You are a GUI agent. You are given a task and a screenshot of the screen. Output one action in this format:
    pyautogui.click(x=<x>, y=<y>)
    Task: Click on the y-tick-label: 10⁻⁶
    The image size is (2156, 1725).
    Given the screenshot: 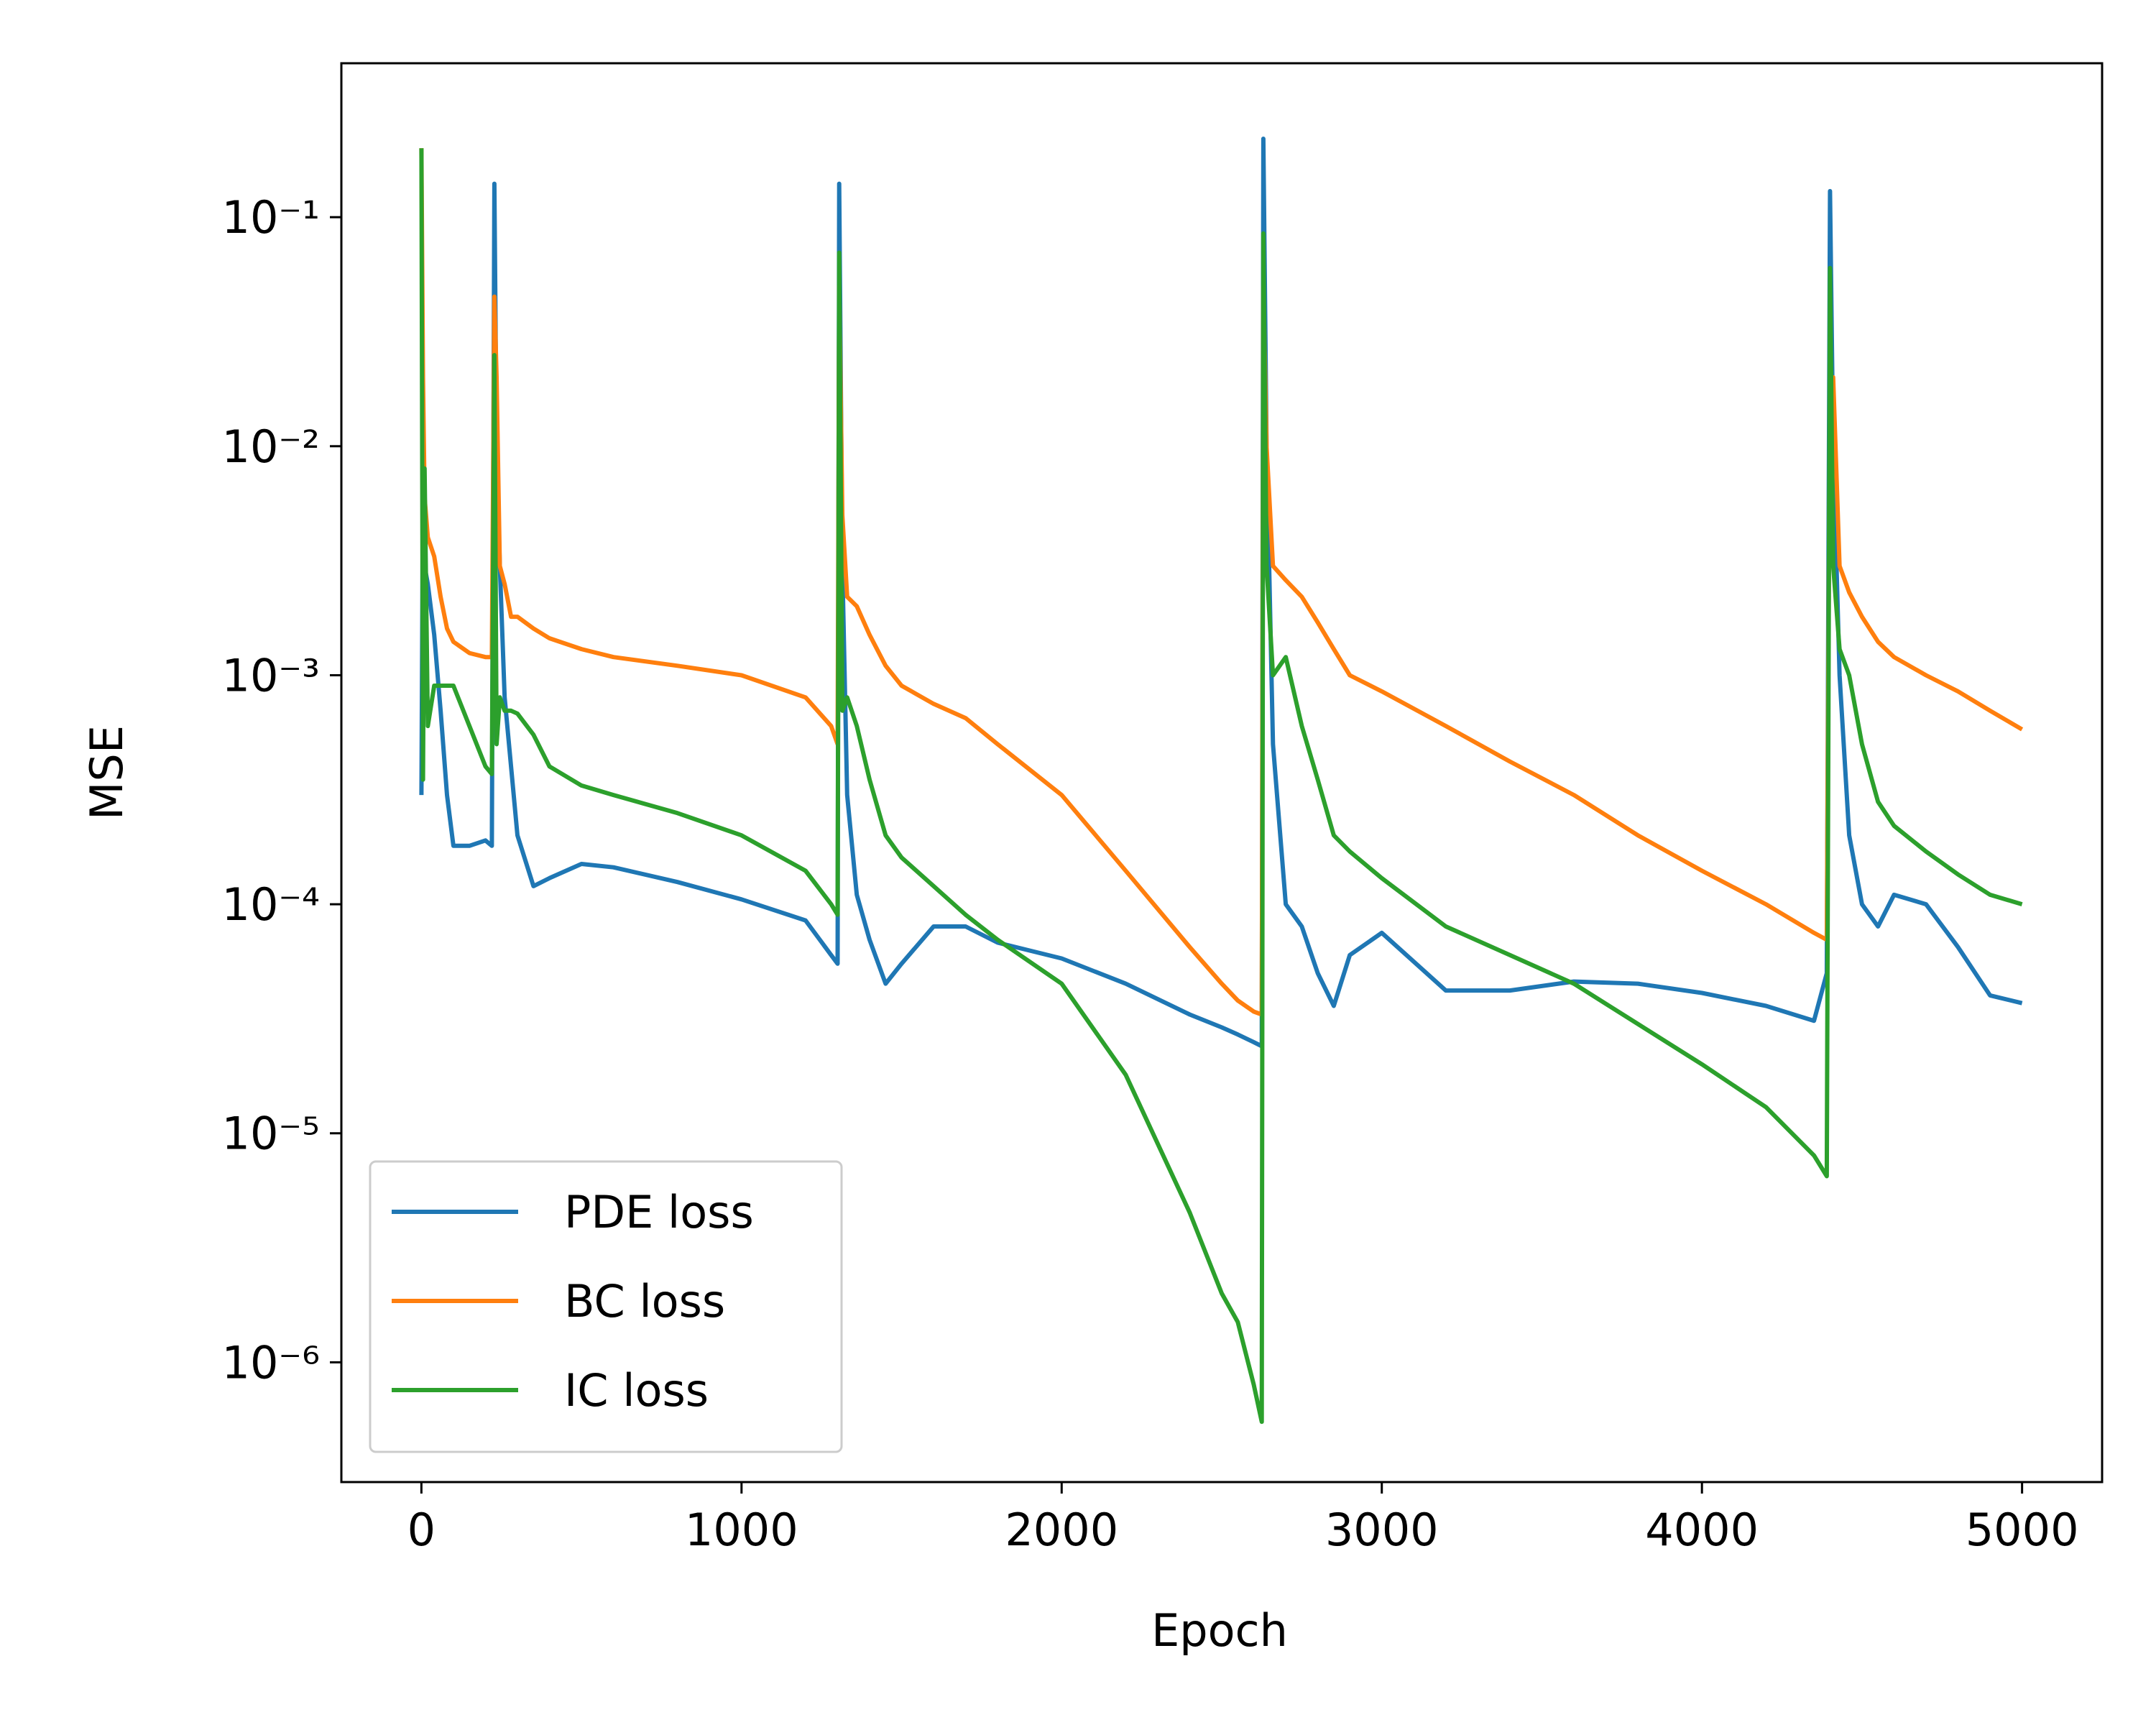 What is the action you would take?
    pyautogui.click(x=271, y=1362)
    